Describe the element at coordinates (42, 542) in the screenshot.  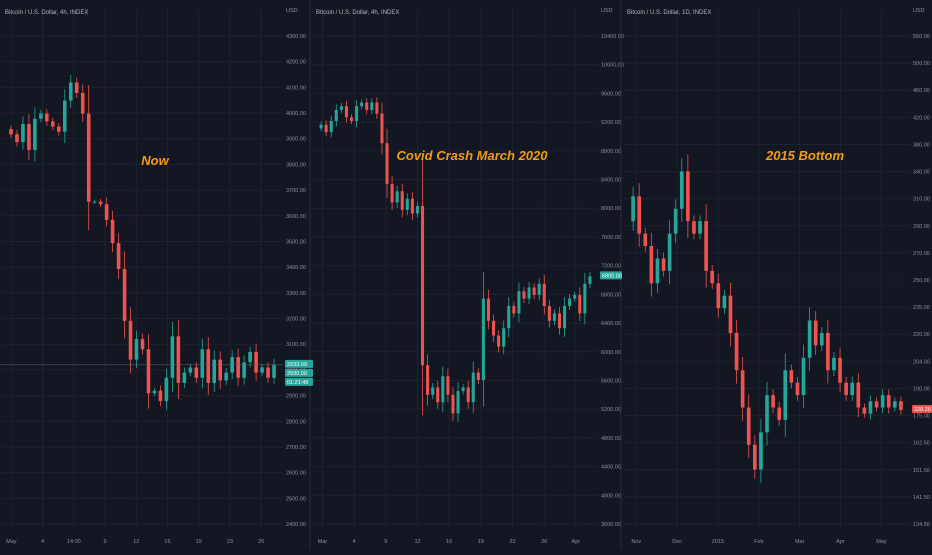
I see `x-tick-label: 4` at that location.